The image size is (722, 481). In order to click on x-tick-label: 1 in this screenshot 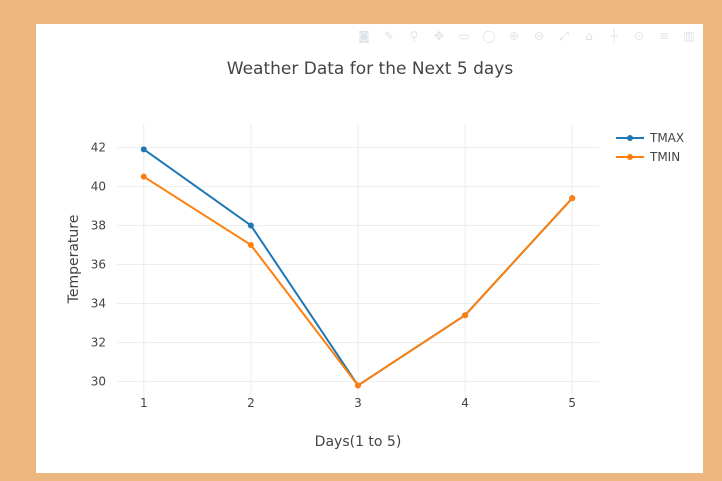, I will do `click(144, 403)`.